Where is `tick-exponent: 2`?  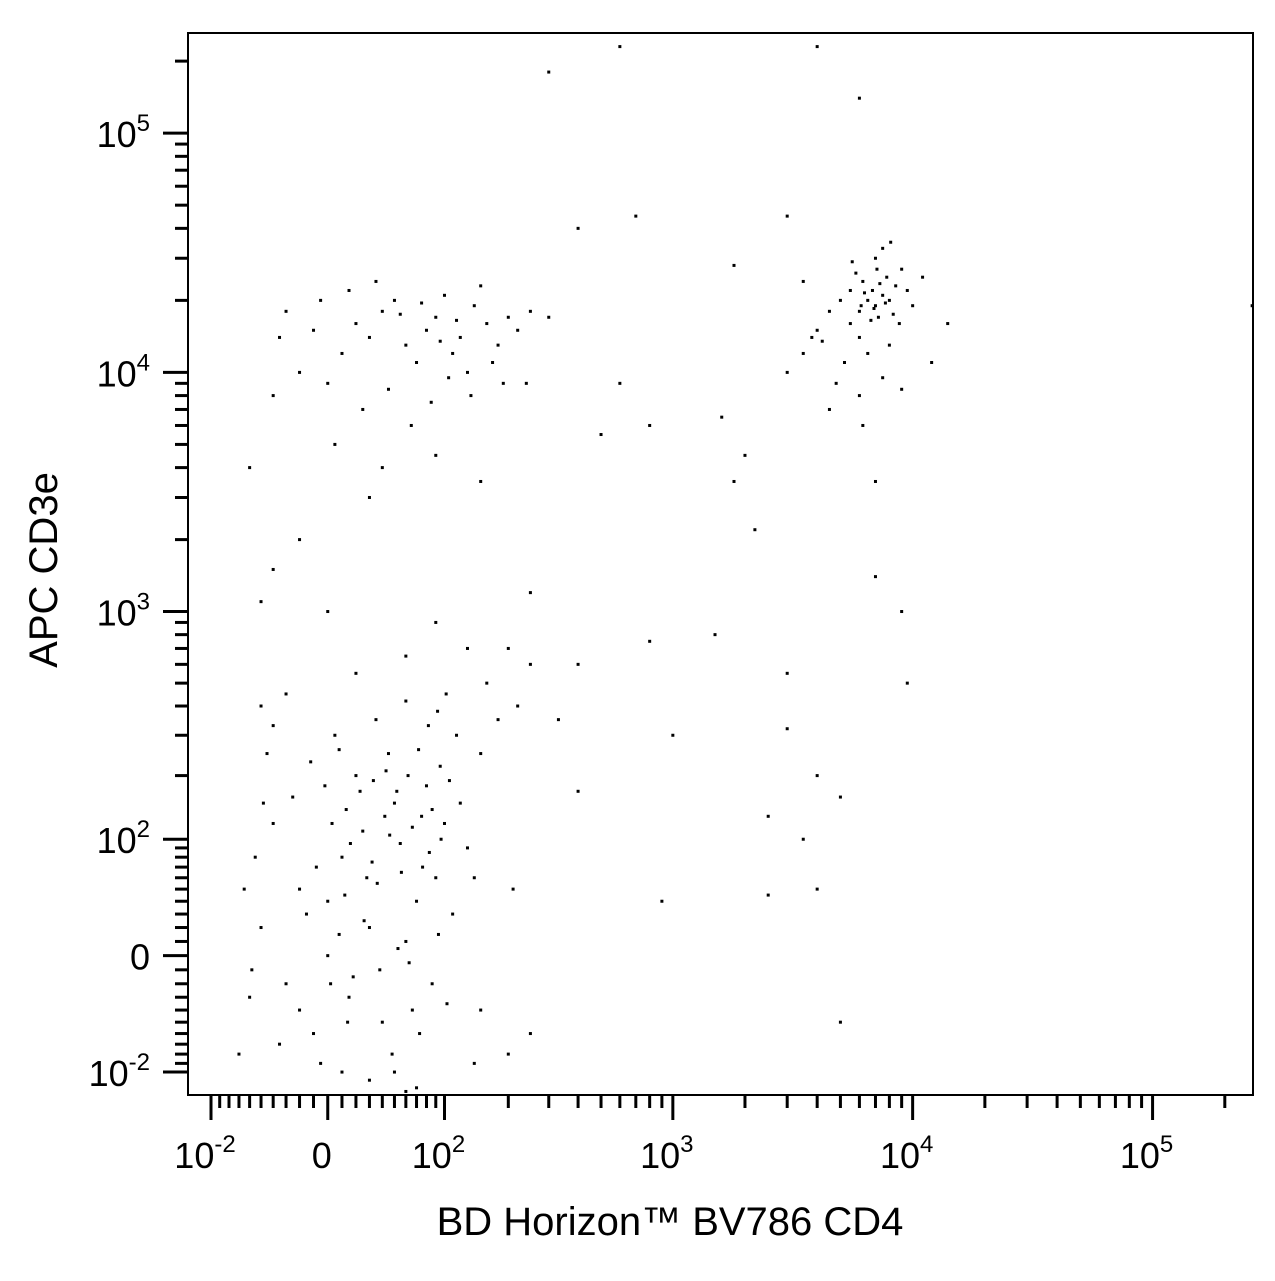 tick-exponent: 2 is located at coordinates (143, 829).